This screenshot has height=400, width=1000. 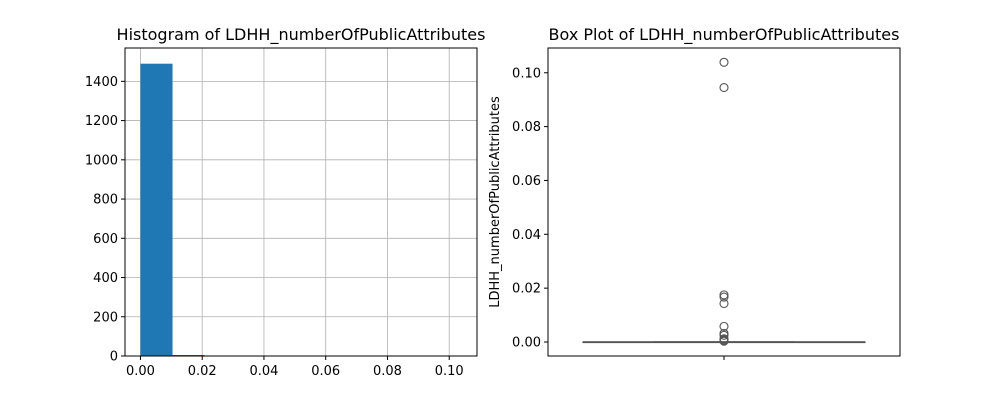 What do you see at coordinates (449, 371) in the screenshot?
I see `histogram-x-tick-label: 0.10` at bounding box center [449, 371].